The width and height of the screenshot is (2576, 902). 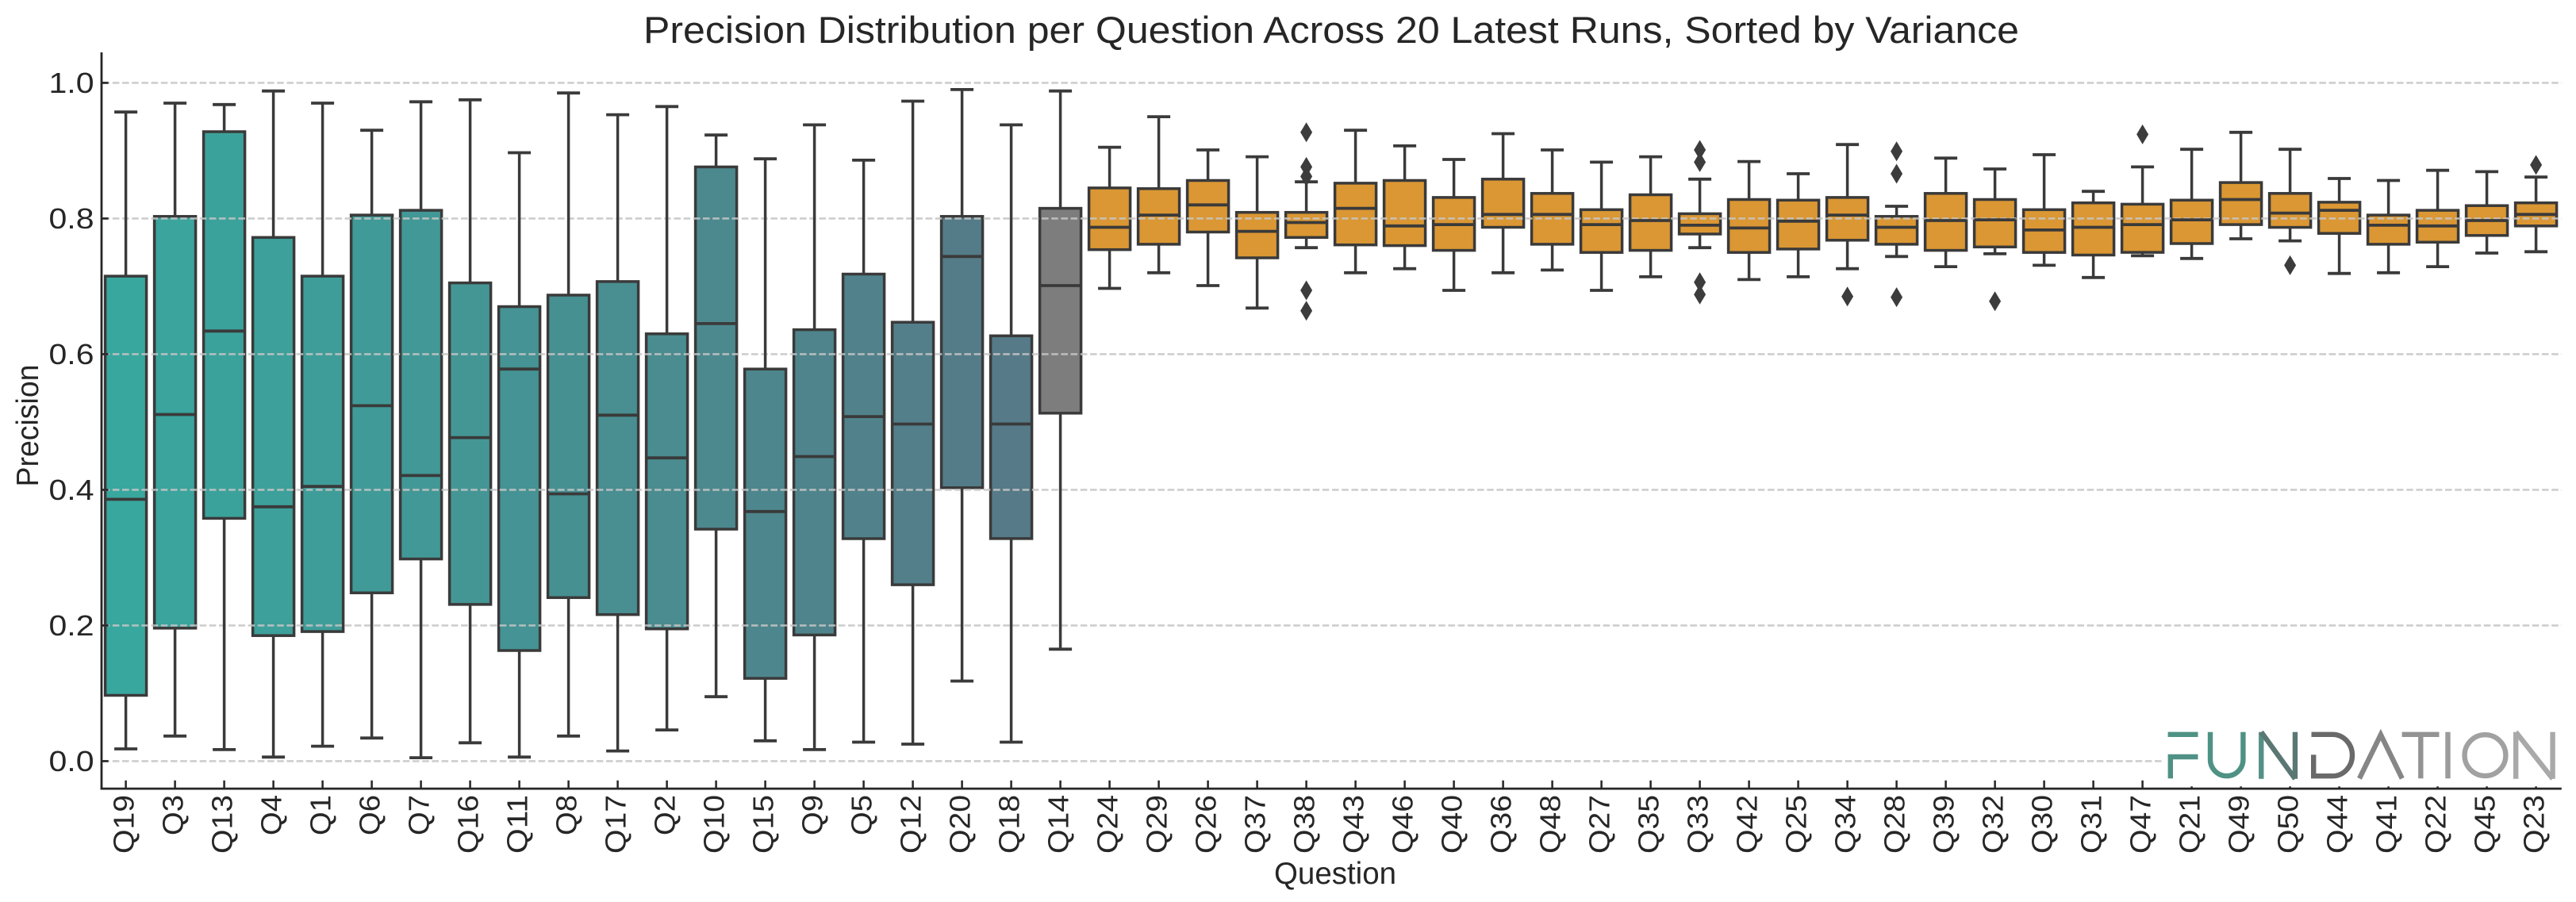 What do you see at coordinates (714, 824) in the screenshot?
I see `svg-text: Q10` at bounding box center [714, 824].